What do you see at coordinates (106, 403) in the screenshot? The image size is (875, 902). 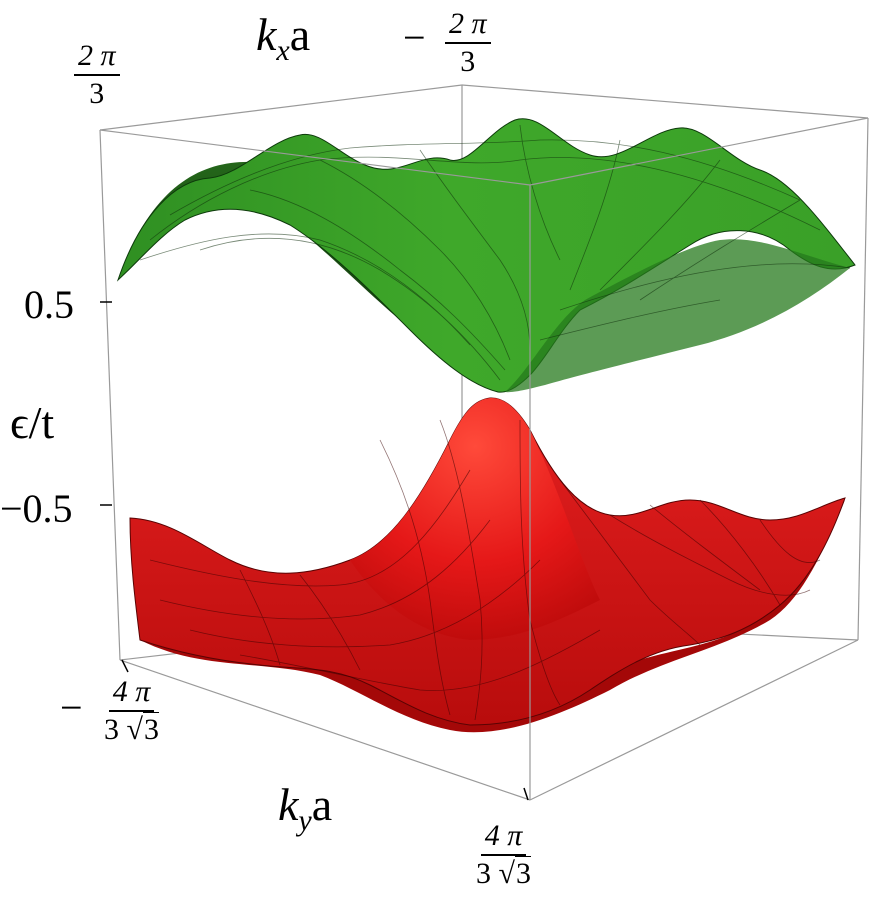 I see `z-axis-ticks` at bounding box center [106, 403].